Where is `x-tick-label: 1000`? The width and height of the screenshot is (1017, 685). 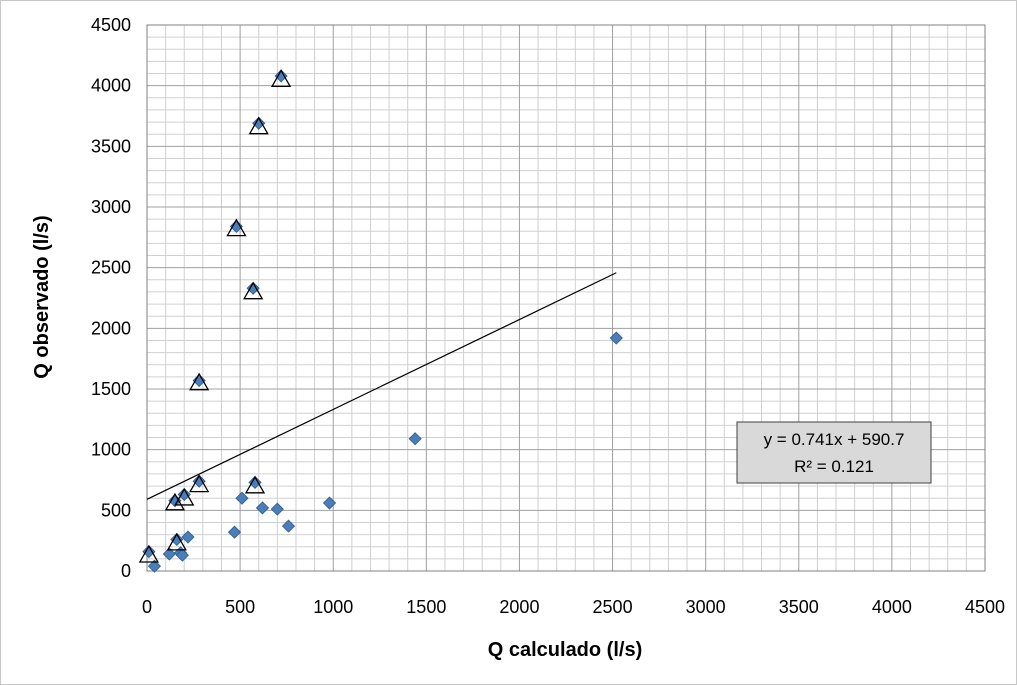
x-tick-label: 1000 is located at coordinates (333, 607).